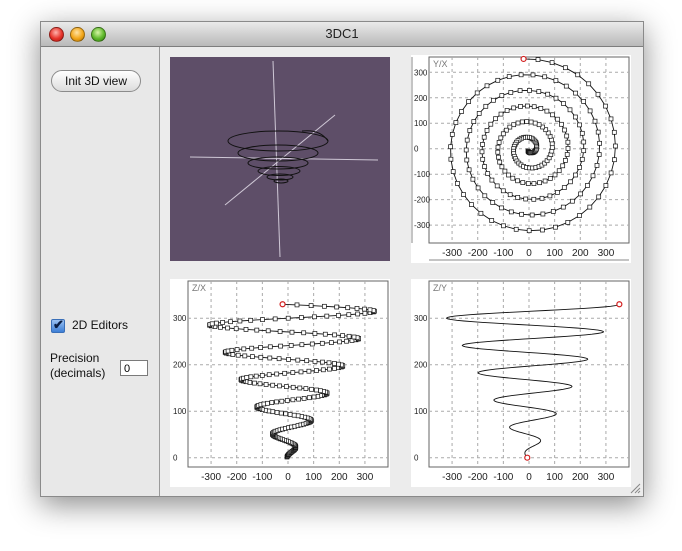 This screenshot has width=682, height=551. What do you see at coordinates (77, 34) in the screenshot?
I see `minimize-icon` at bounding box center [77, 34].